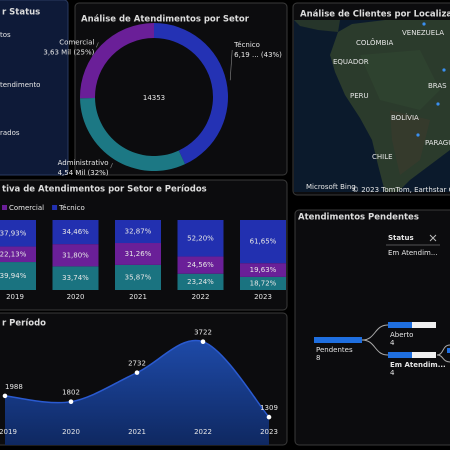 The image size is (450, 450). What do you see at coordinates (437, 143) in the screenshot?
I see `map-place-label: PARAGUAI` at bounding box center [437, 143].